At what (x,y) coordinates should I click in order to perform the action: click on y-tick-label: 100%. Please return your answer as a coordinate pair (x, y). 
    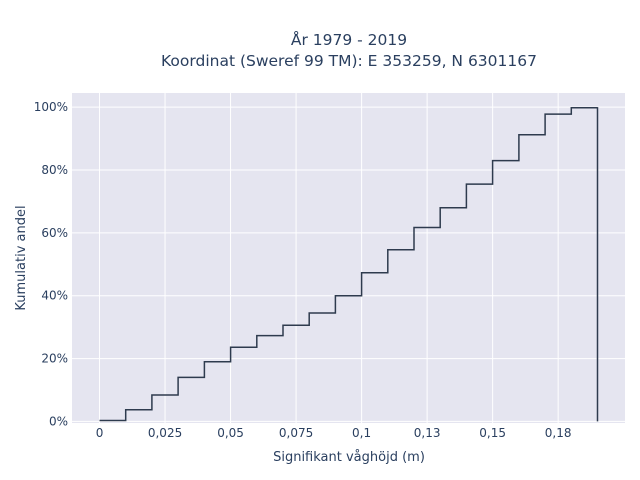
    Looking at the image, I should click on (51, 107).